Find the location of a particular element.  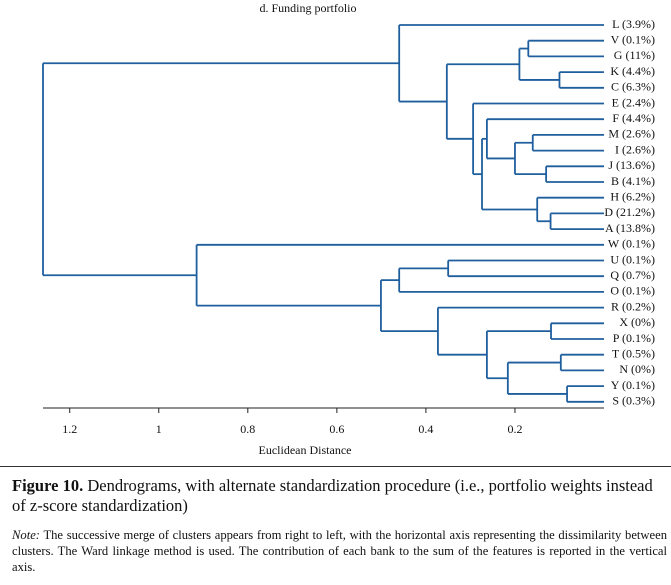

leaf-label: R (0.2%) is located at coordinates (633, 306).